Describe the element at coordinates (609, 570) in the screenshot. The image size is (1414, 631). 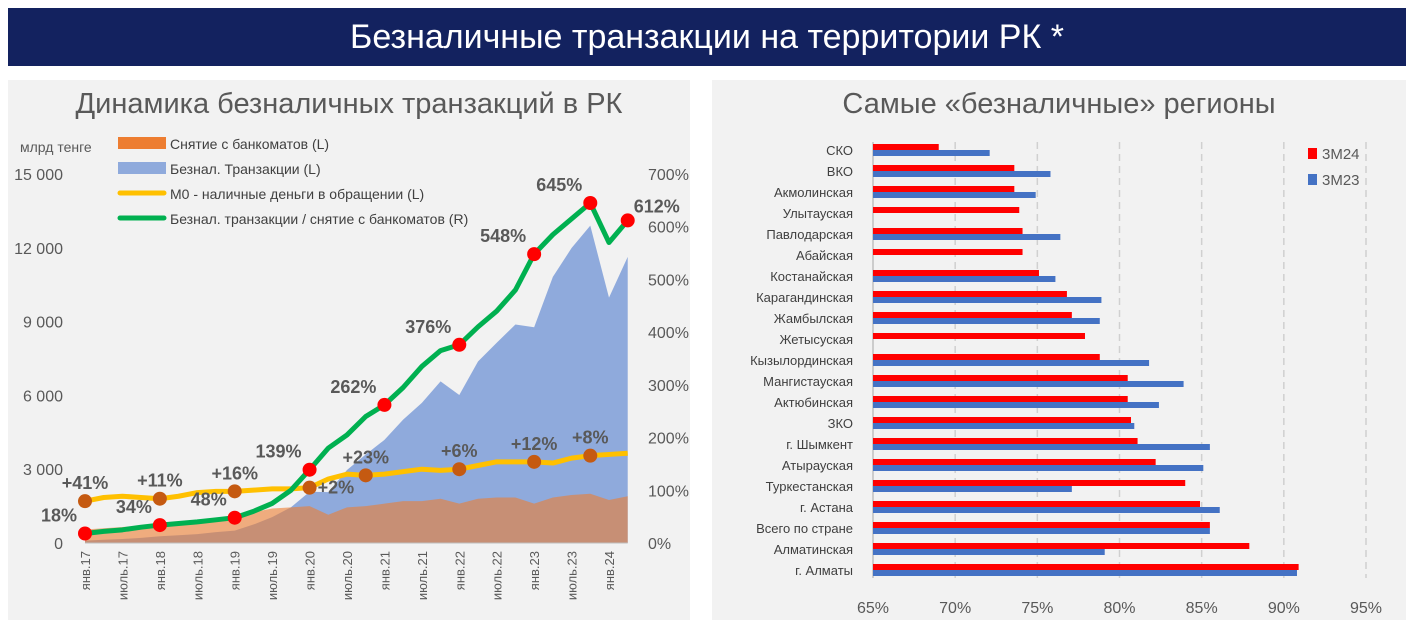
I see `x-tick: янв.24` at that location.